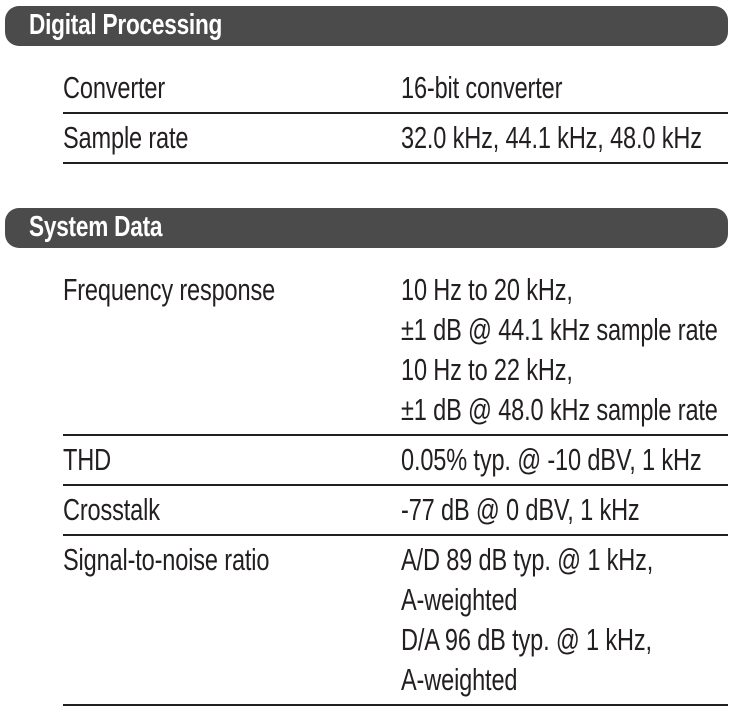 The height and width of the screenshot is (718, 745). I want to click on spec-value-line: 10 Hz to 20 kHz,, so click(487, 289).